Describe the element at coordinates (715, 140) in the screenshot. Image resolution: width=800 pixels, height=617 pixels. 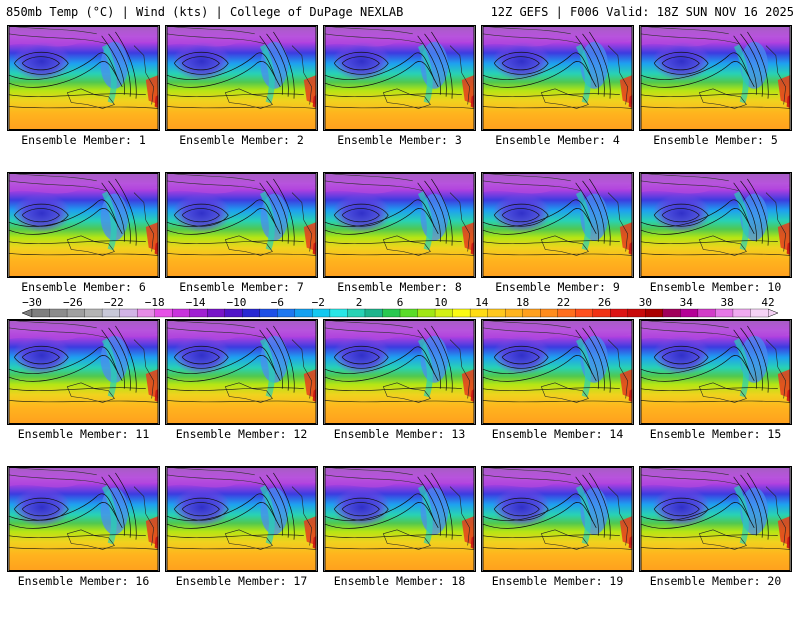
I see `ensemble-member-label: Ensemble Member: 5` at that location.